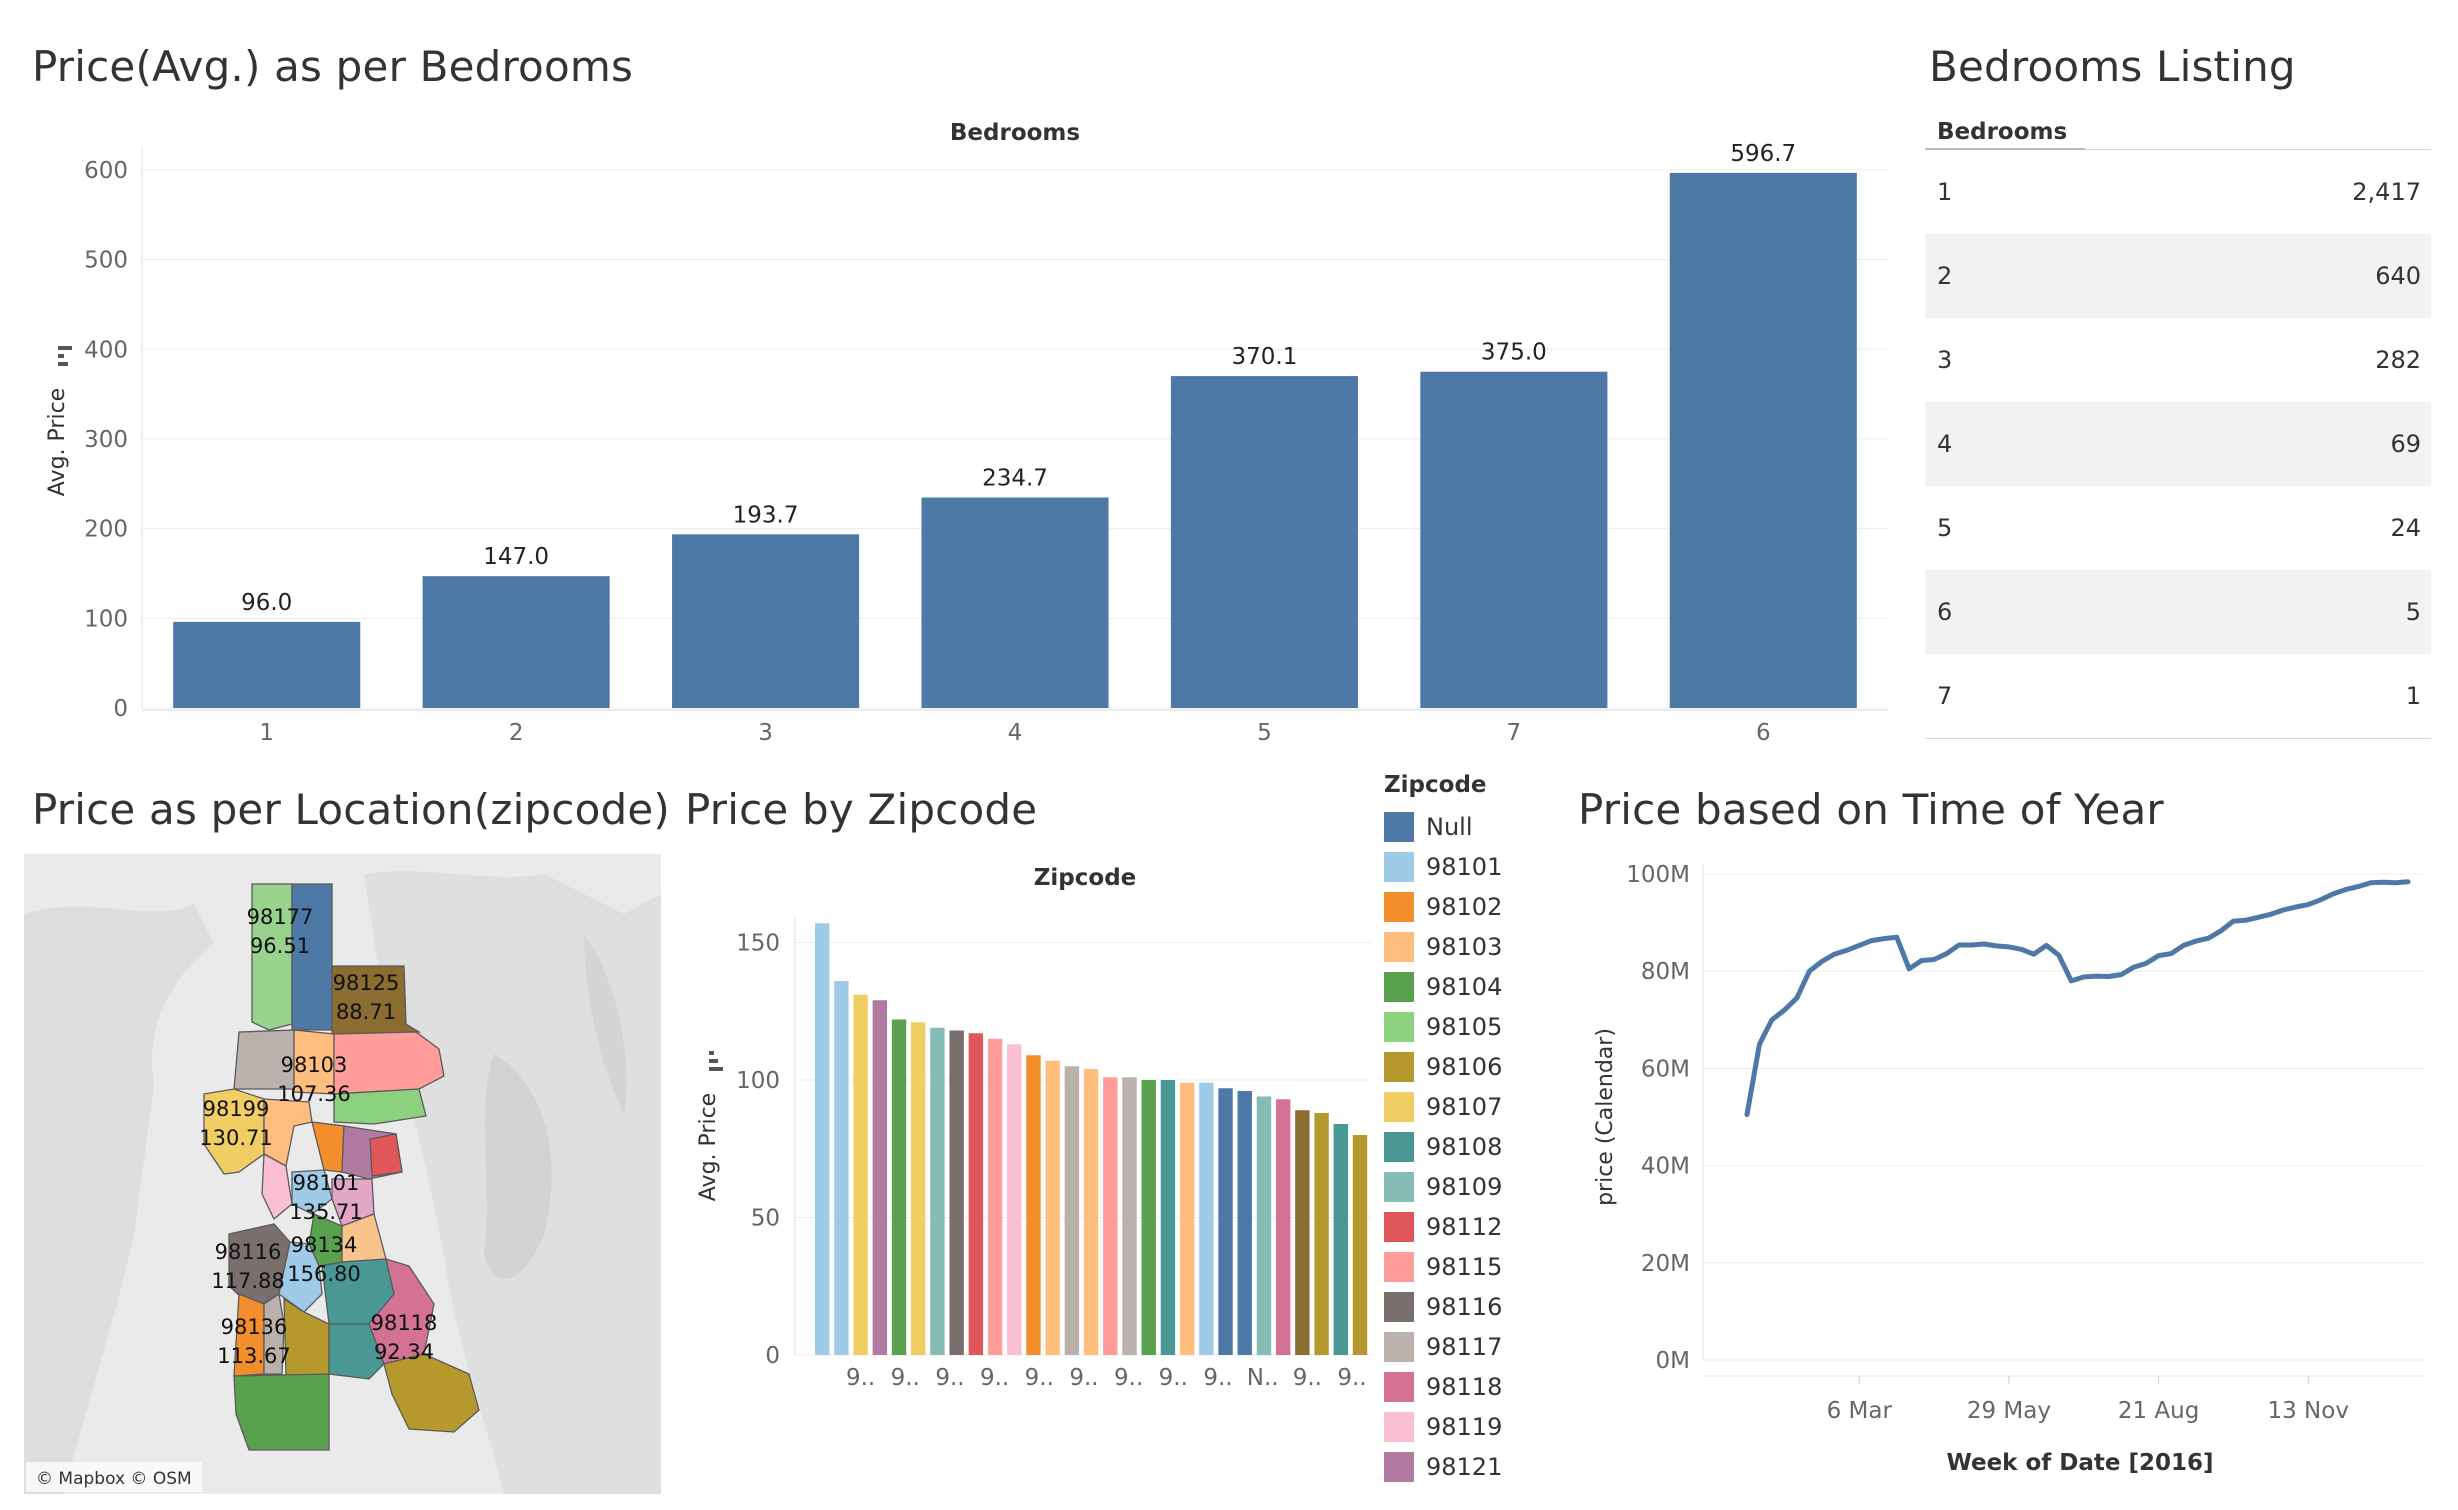 This screenshot has height=1510, width=2458. I want to click on price-line, so click(2077, 998).